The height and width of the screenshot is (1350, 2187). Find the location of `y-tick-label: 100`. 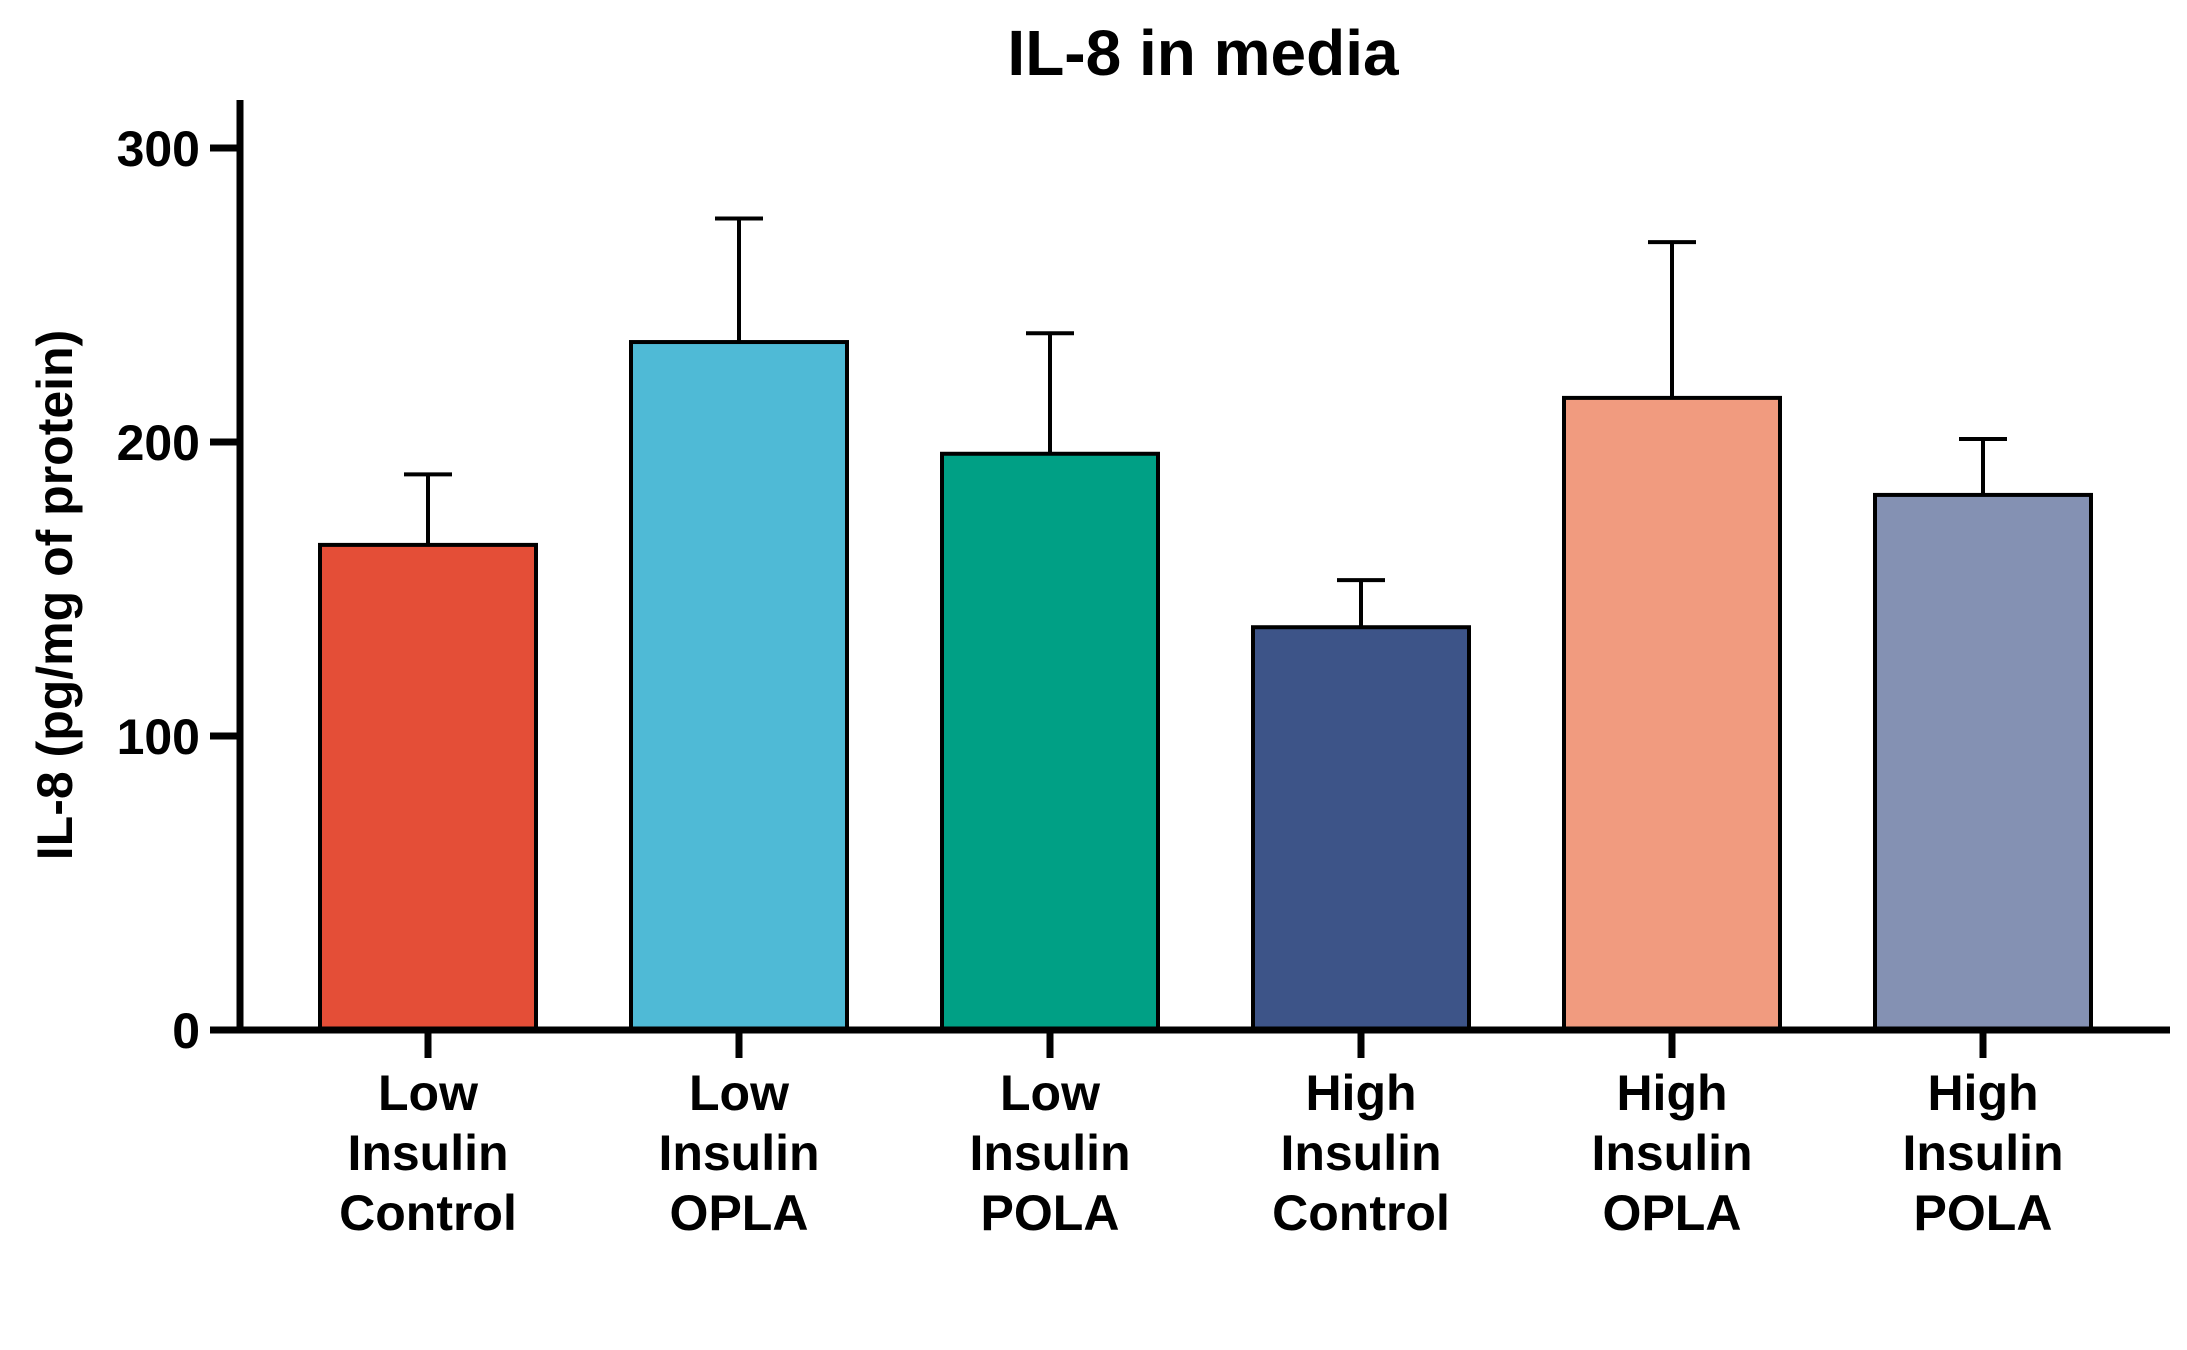

y-tick-label: 100 is located at coordinates (158, 737).